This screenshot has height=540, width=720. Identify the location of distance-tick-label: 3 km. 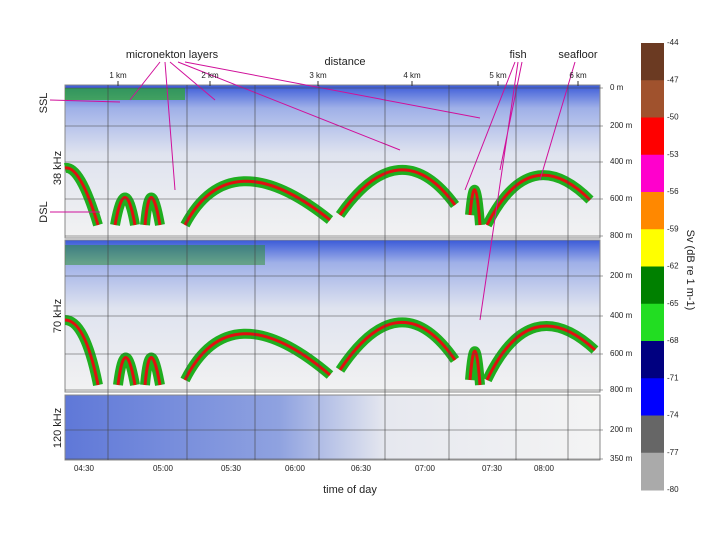
(318, 75).